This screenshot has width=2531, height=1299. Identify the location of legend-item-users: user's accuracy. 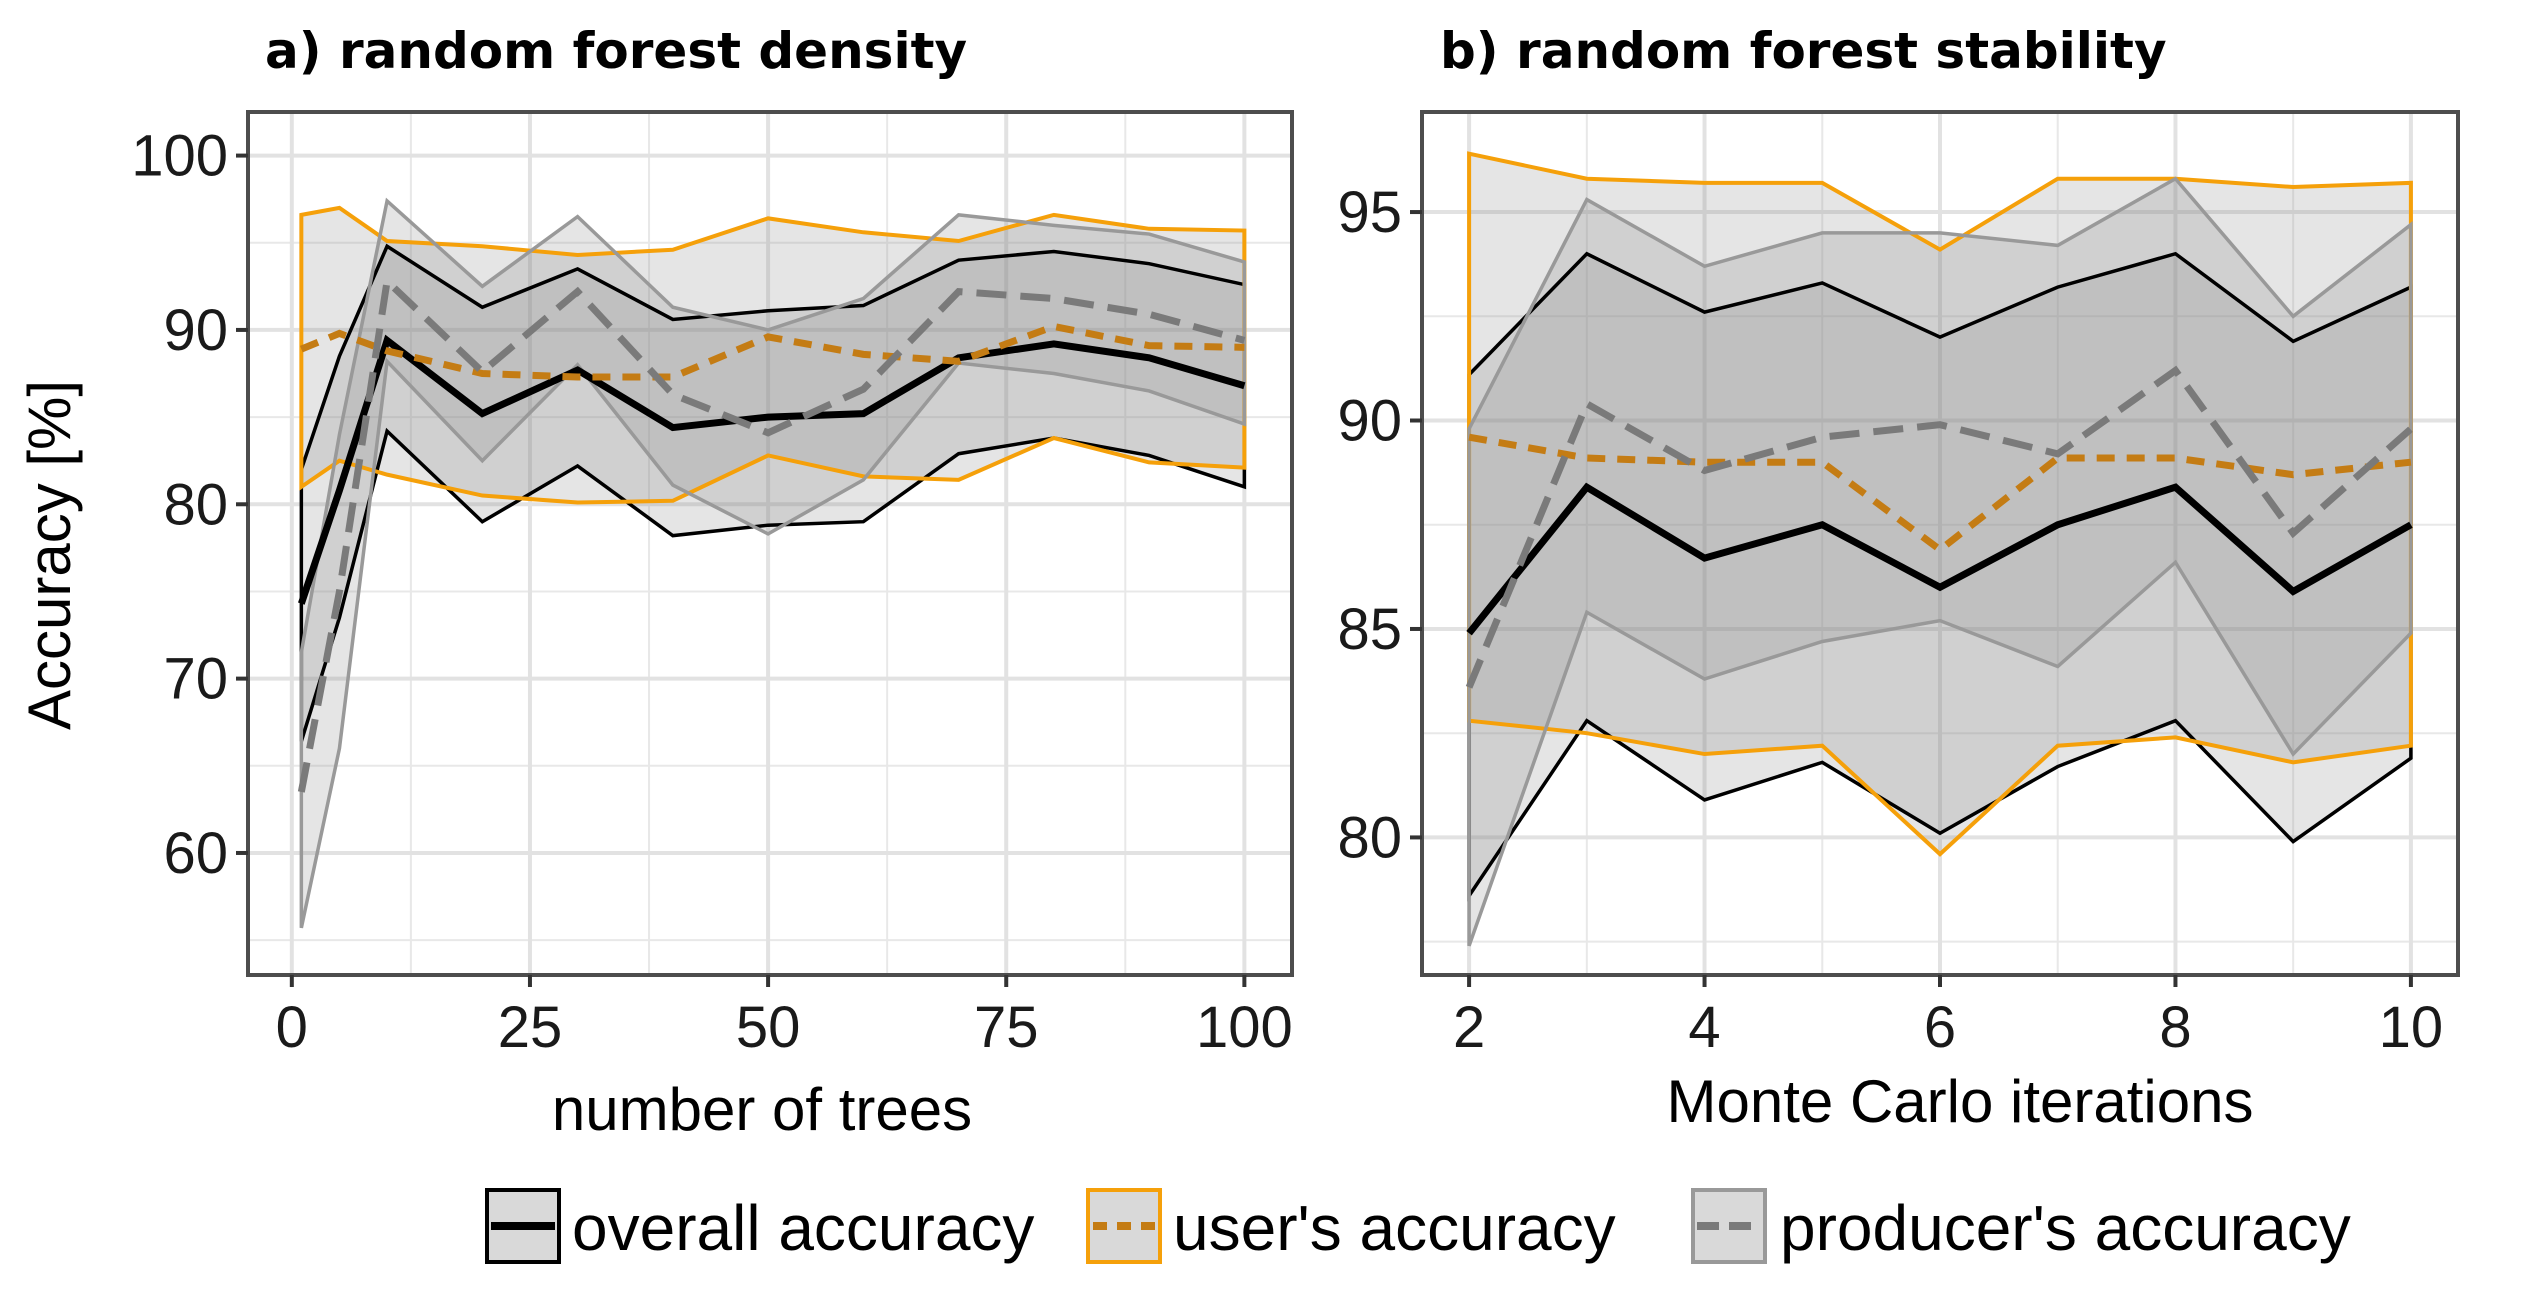
(1351, 1226).